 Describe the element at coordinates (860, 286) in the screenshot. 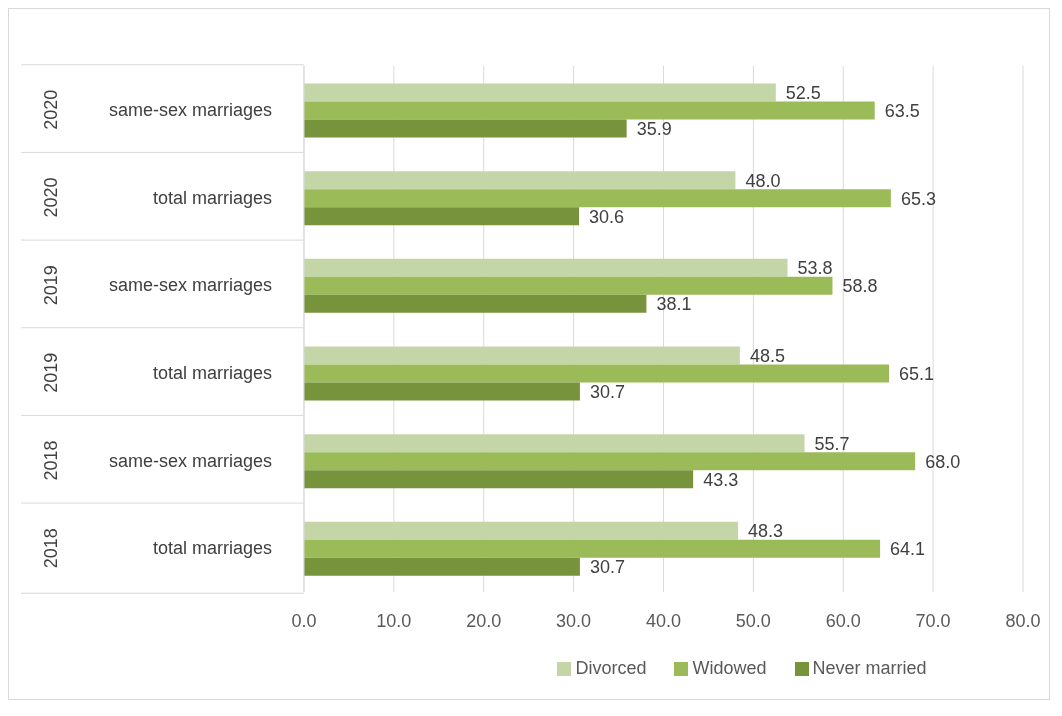

I see `data-label: 58.8` at that location.